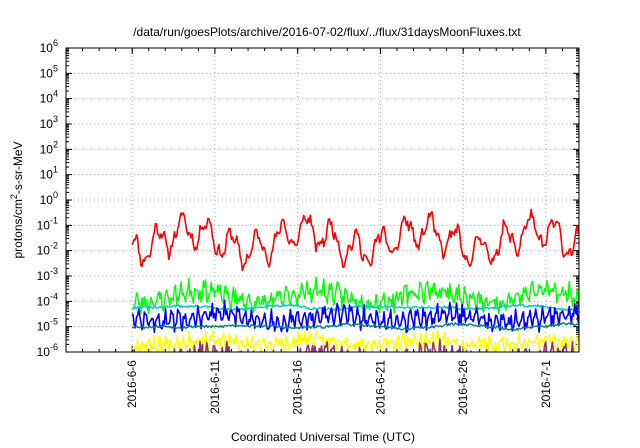 The width and height of the screenshot is (640, 448). What do you see at coordinates (55, 195) in the screenshot?
I see `y-tick-exponent: 0` at bounding box center [55, 195].